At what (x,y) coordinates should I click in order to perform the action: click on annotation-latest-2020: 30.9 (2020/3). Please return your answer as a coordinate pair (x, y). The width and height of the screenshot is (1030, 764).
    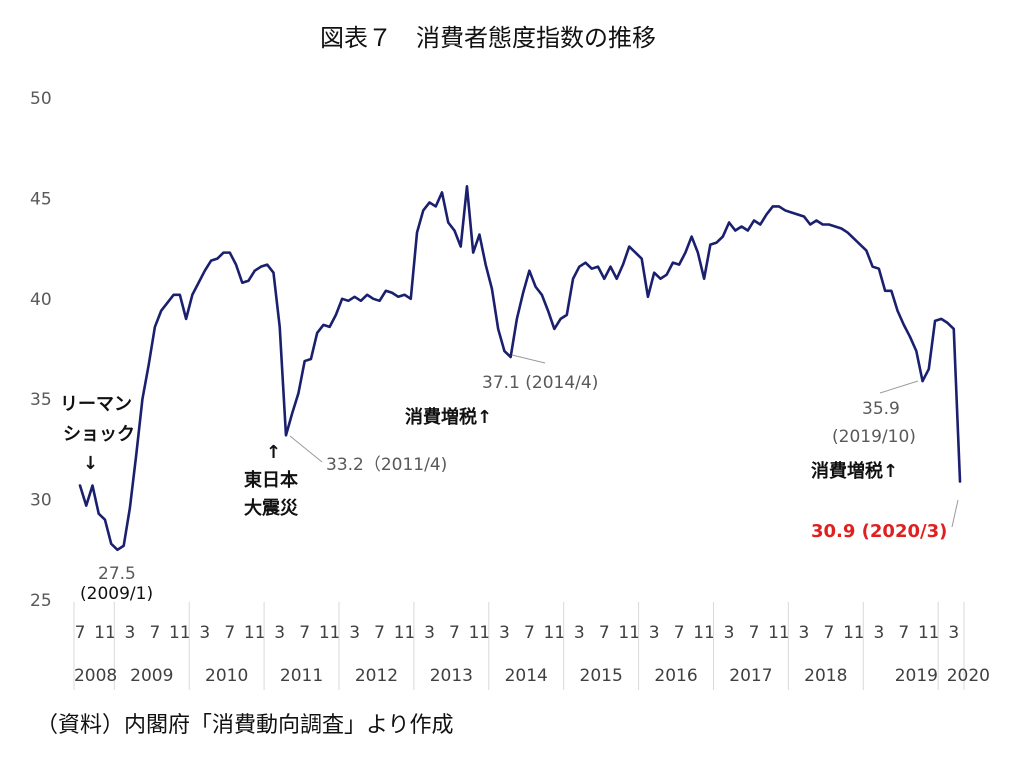
    Looking at the image, I should click on (879, 531).